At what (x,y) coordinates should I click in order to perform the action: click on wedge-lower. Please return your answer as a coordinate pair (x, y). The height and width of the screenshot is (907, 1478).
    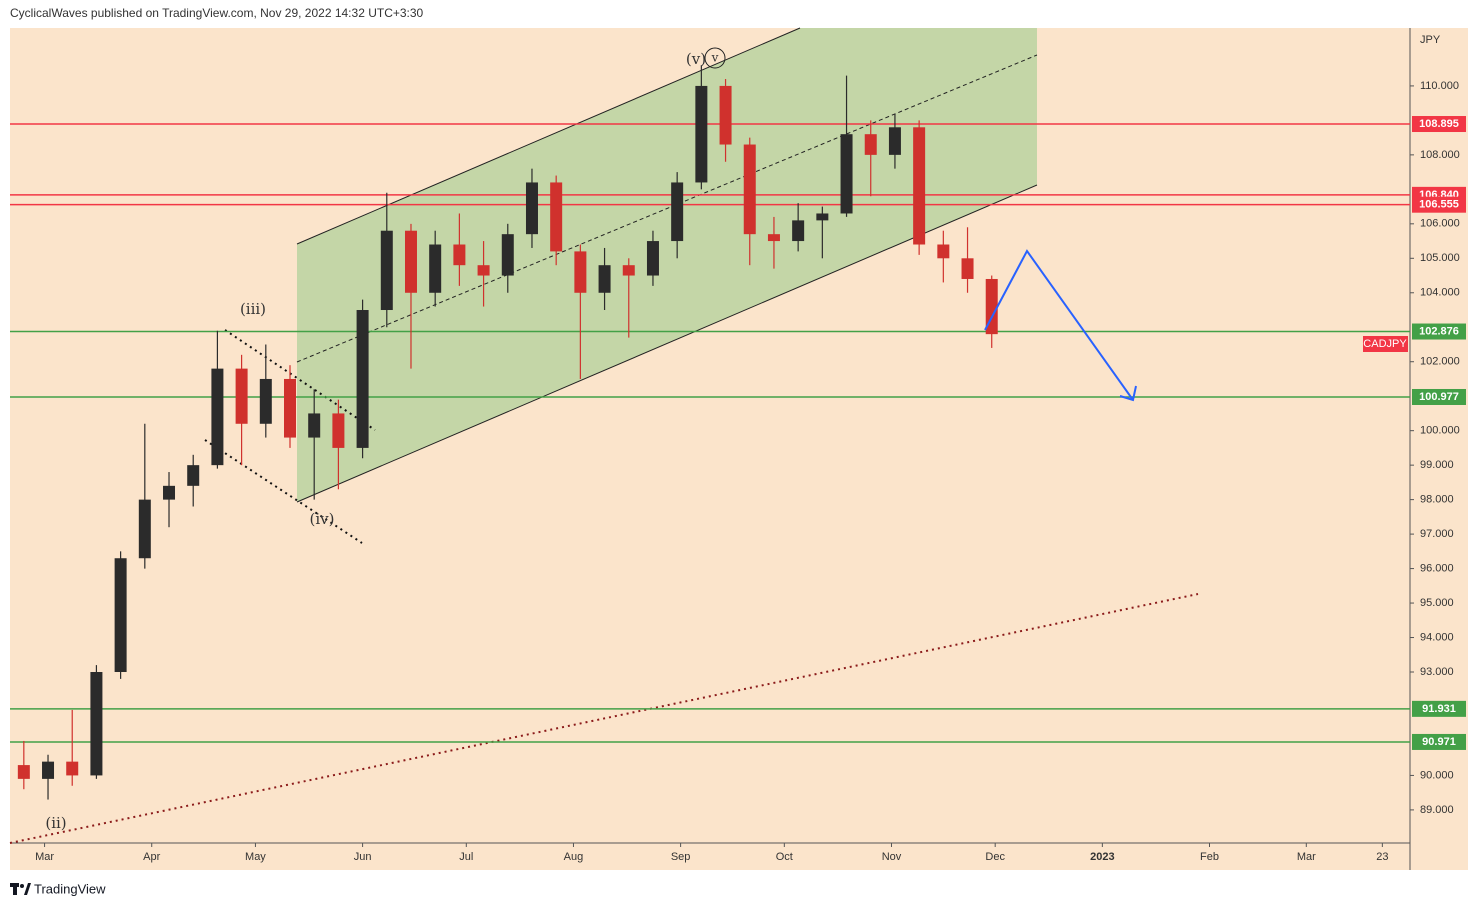
    Looking at the image, I should click on (283, 491).